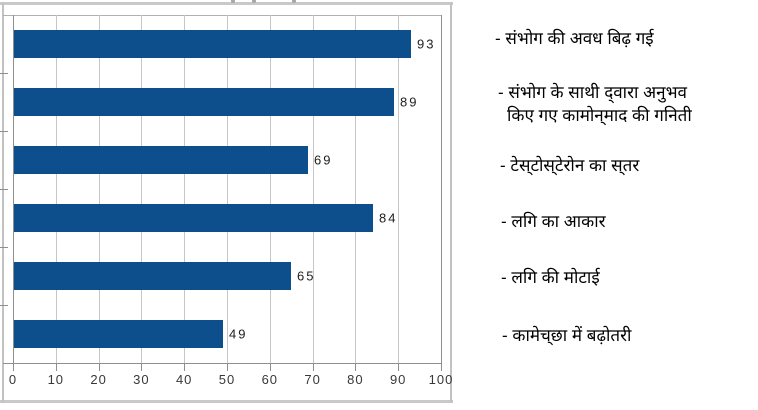  Describe the element at coordinates (141, 379) in the screenshot. I see `x-axis-tick-label: 30` at that location.